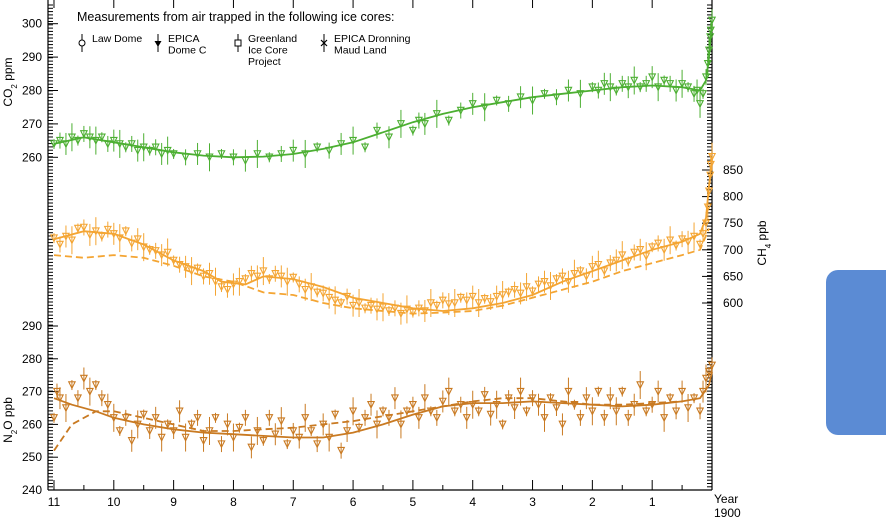  Describe the element at coordinates (32, 490) in the screenshot. I see `n2o-tick-label: 240` at that location.